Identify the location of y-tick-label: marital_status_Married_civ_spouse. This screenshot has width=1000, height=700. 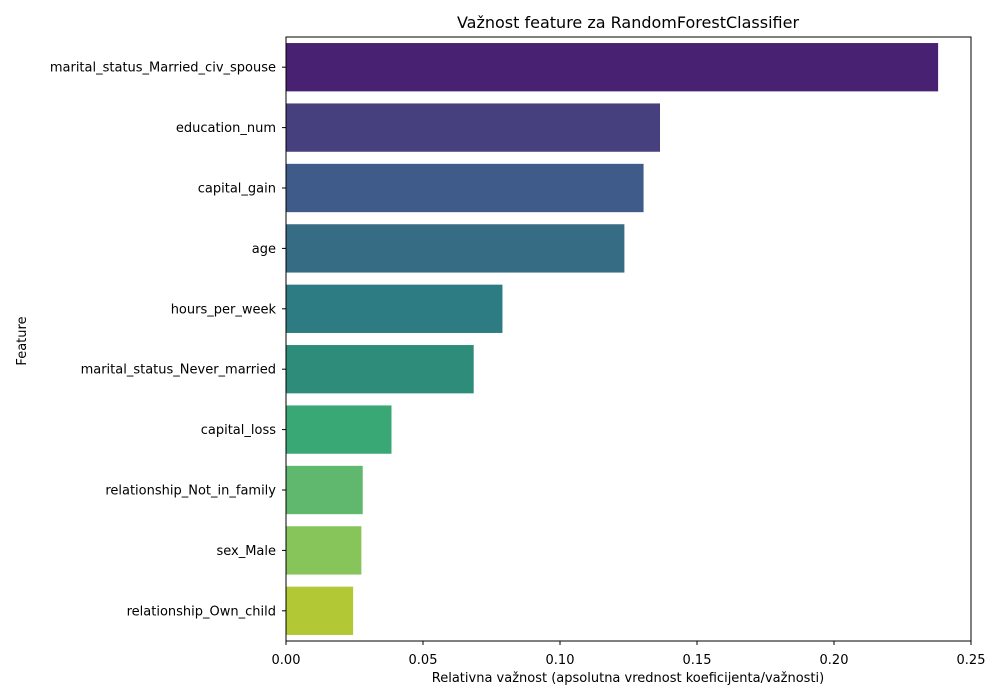
(163, 68).